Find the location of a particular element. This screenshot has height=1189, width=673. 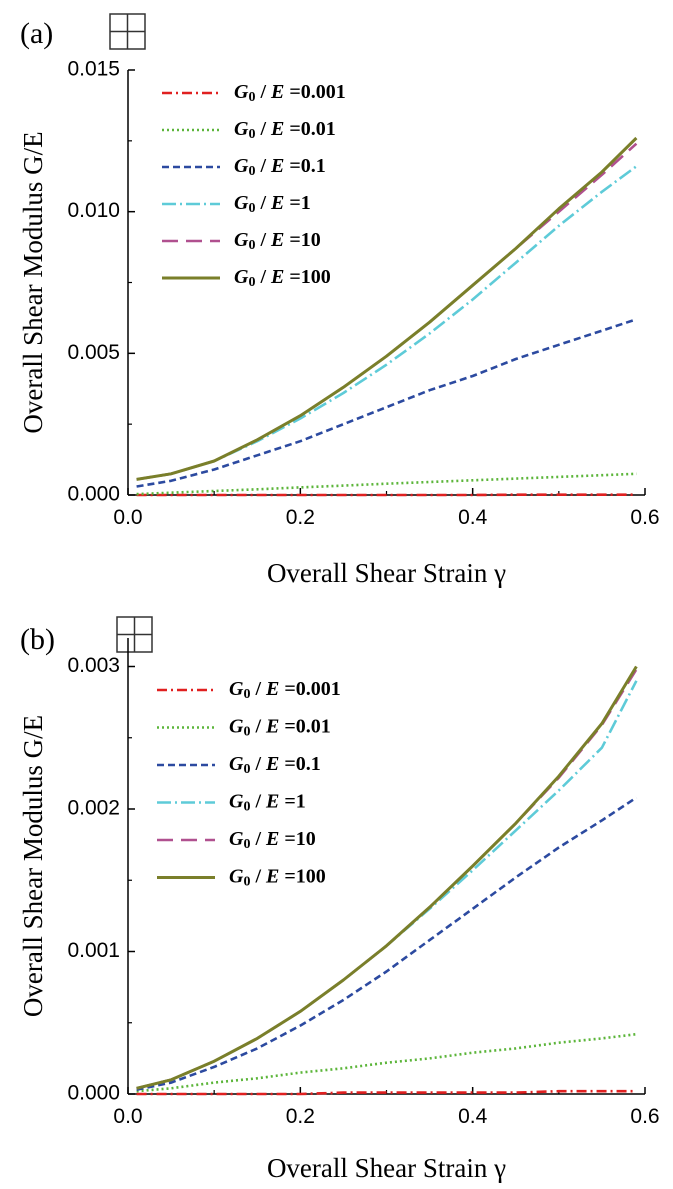

y-tick-label: 0.001 is located at coordinates (93, 950).